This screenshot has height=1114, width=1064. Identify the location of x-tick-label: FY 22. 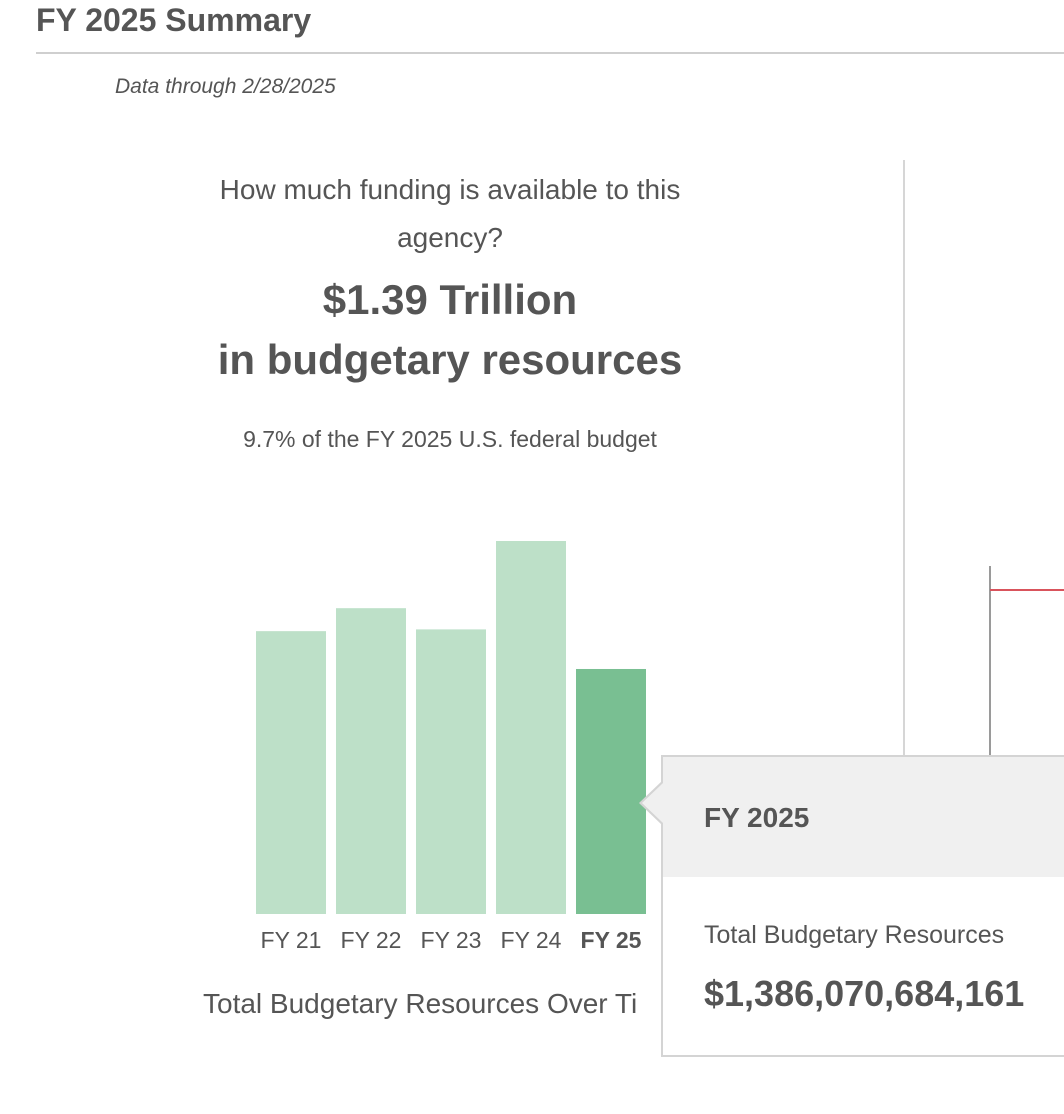
(371, 940).